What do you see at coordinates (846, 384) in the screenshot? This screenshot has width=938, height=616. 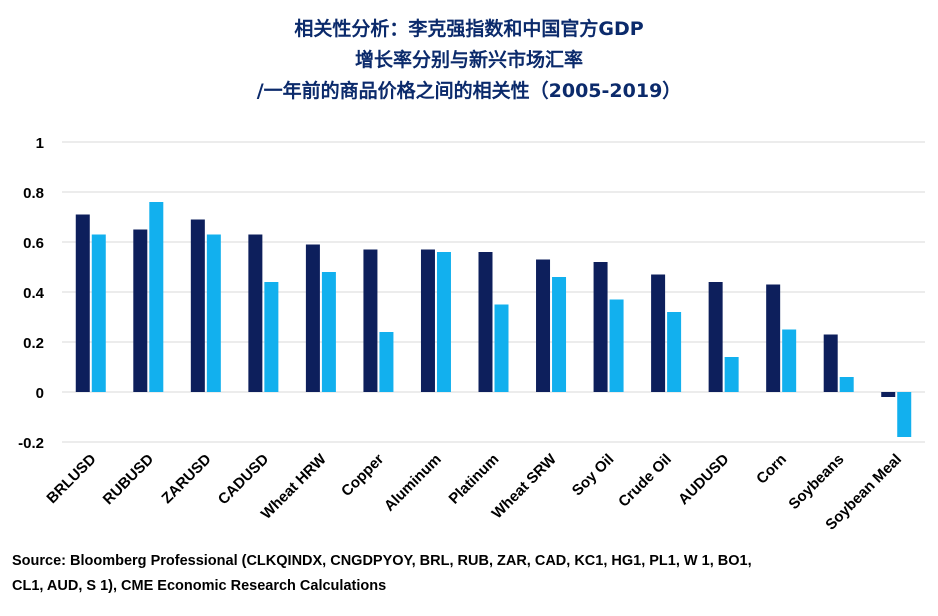 I see `bar-series-2-soybeans` at bounding box center [846, 384].